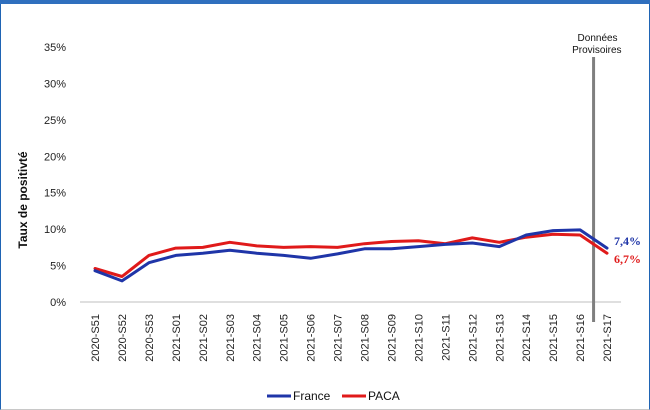  What do you see at coordinates (384, 396) in the screenshot?
I see `legend-label-paca: PACA` at bounding box center [384, 396].